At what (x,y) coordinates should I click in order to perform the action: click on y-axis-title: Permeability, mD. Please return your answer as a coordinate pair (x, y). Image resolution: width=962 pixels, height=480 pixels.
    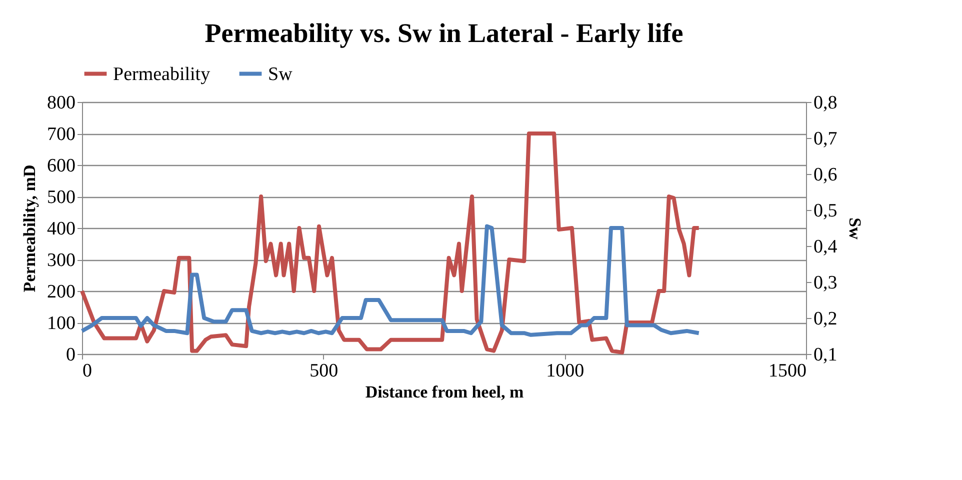
    Looking at the image, I should click on (29, 228).